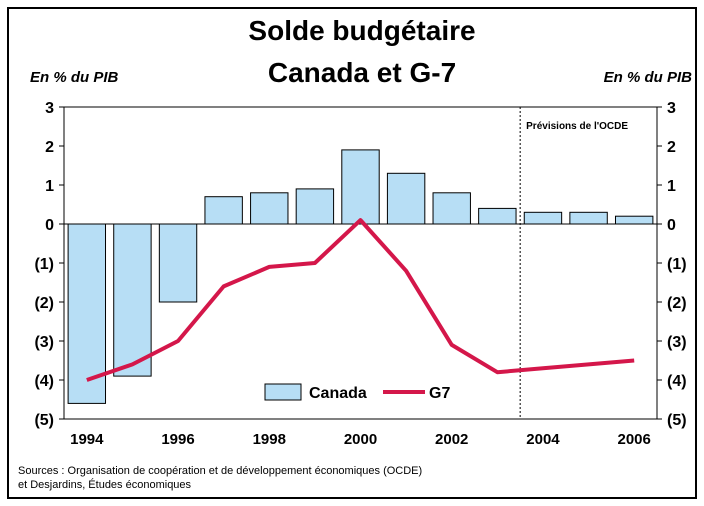 This screenshot has width=704, height=506. Describe the element at coordinates (451, 439) in the screenshot. I see `x-tick-label: 2002` at that location.